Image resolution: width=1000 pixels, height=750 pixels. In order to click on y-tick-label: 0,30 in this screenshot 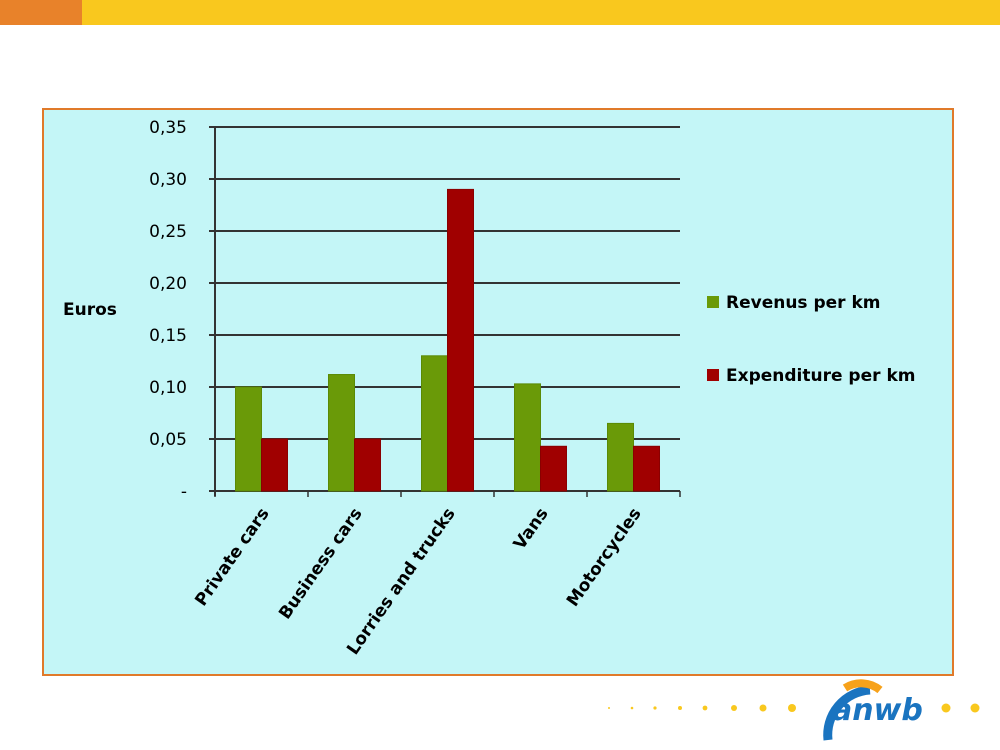, I will do `click(168, 180)`.